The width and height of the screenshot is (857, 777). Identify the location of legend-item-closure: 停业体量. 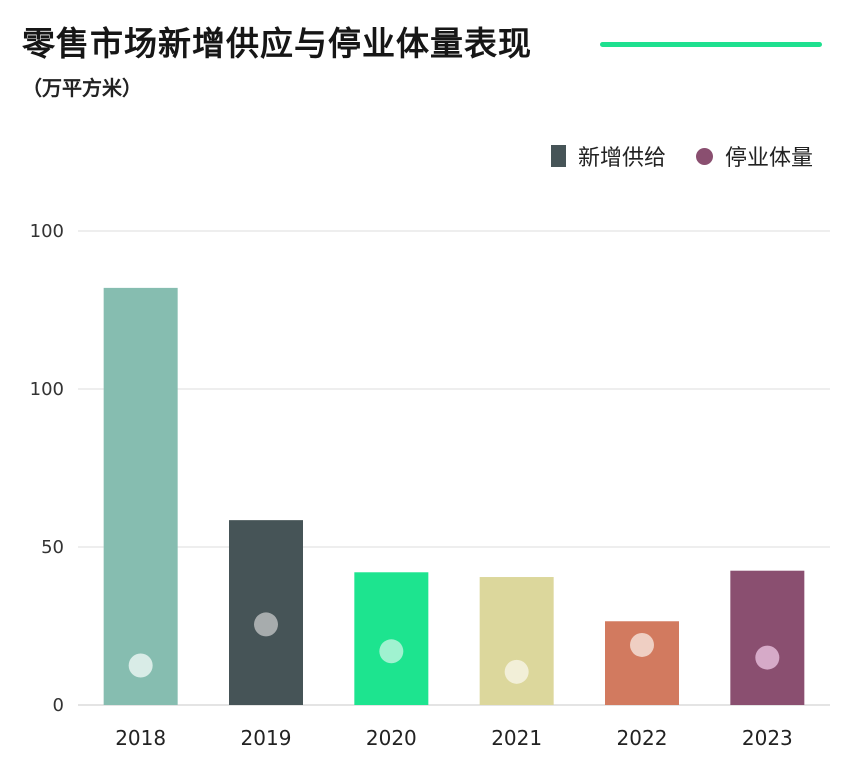
(754, 156).